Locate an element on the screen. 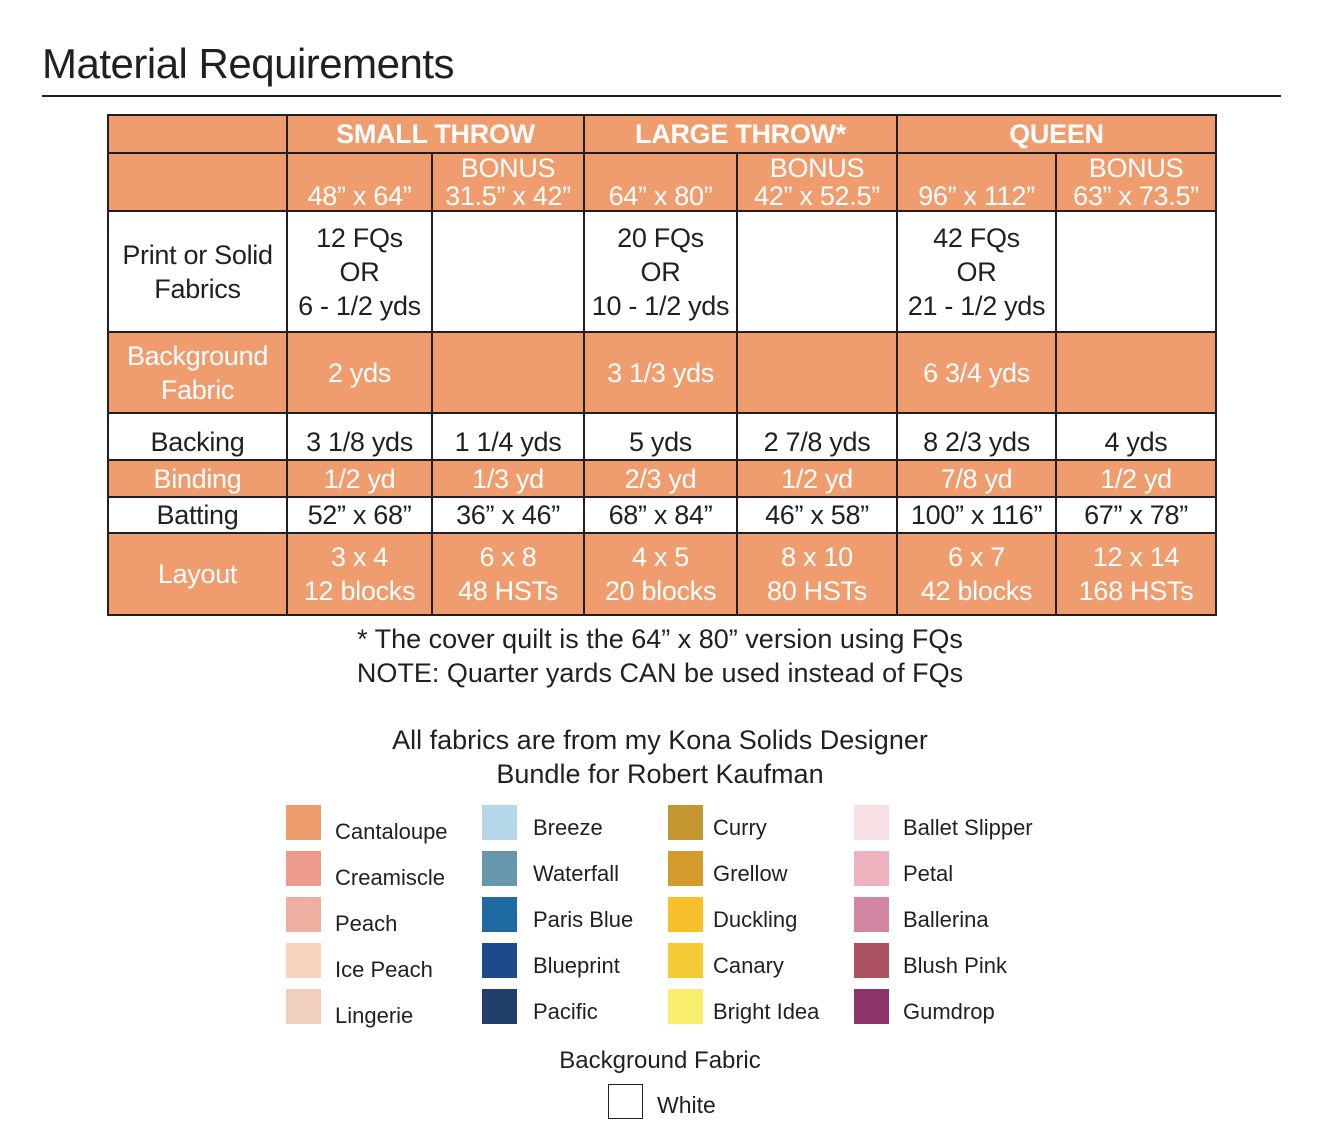  table-cell: 4 yds is located at coordinates (1136, 436).